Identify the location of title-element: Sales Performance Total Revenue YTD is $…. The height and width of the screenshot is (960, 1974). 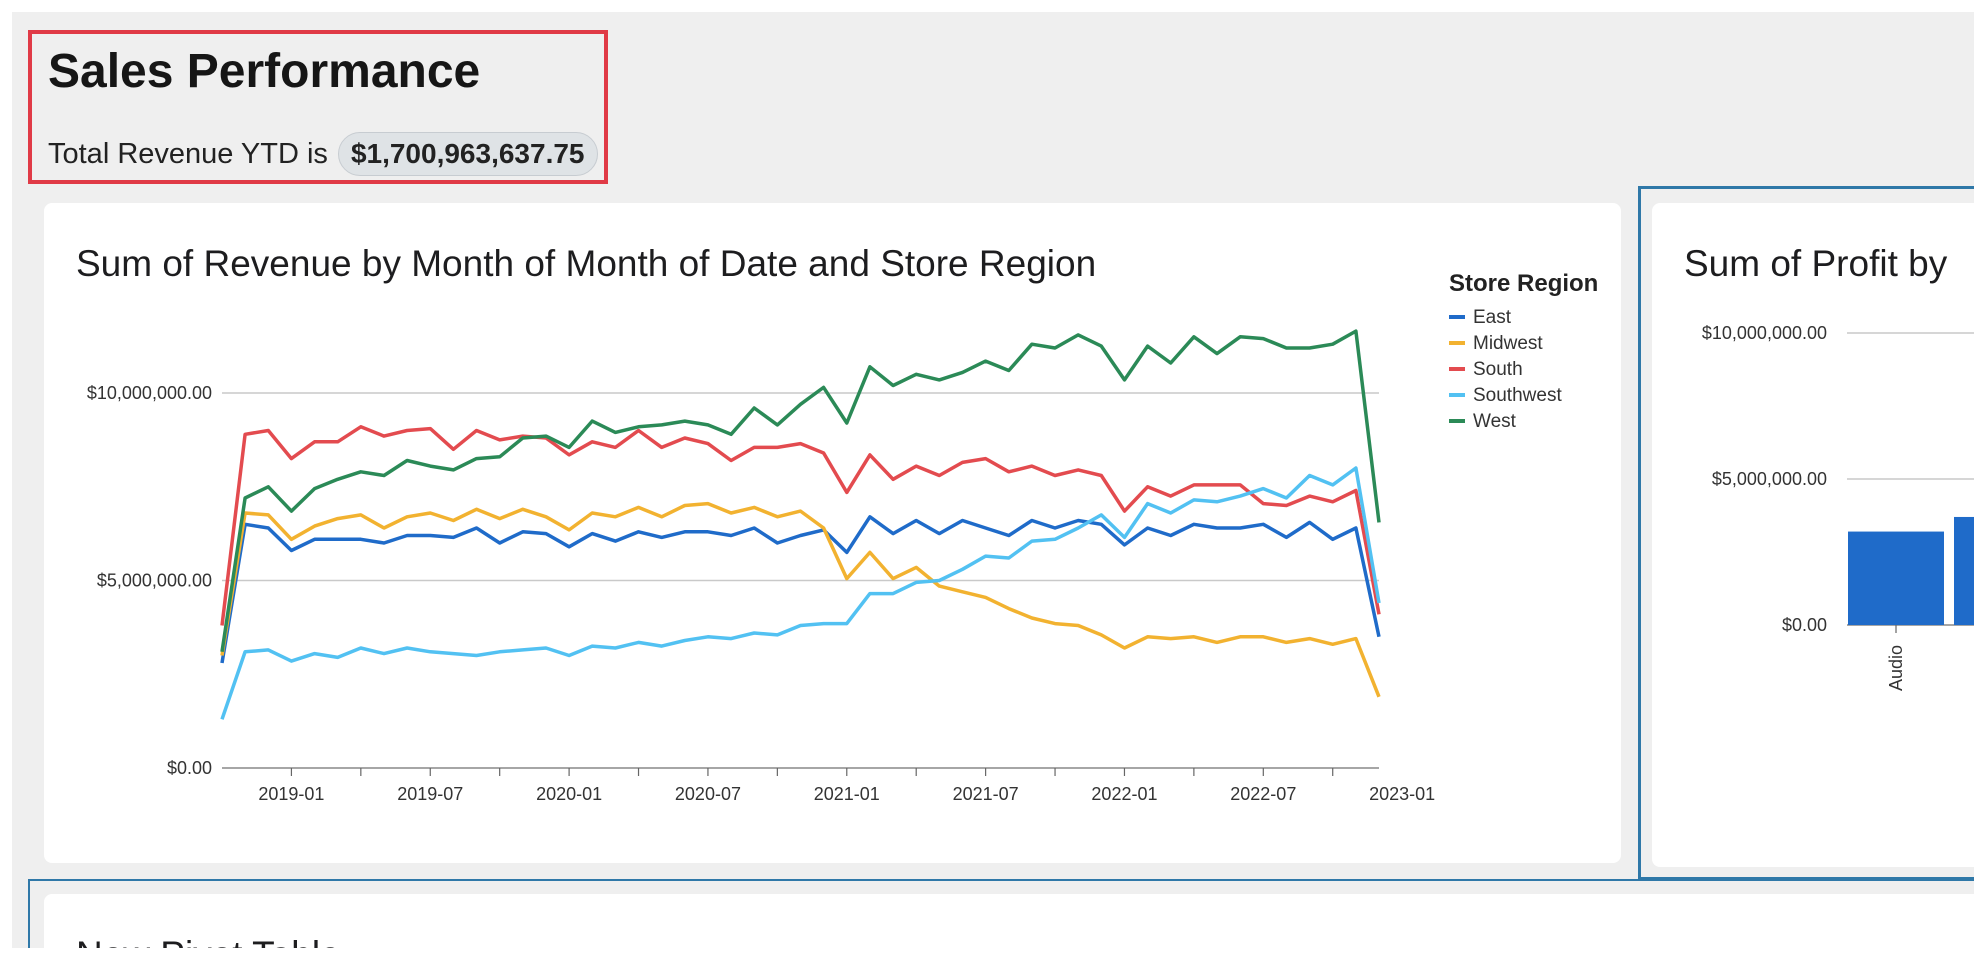
(318, 107).